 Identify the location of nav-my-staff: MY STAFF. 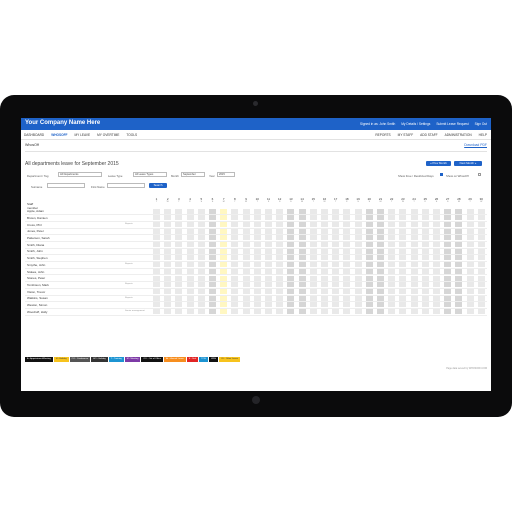
(405, 135).